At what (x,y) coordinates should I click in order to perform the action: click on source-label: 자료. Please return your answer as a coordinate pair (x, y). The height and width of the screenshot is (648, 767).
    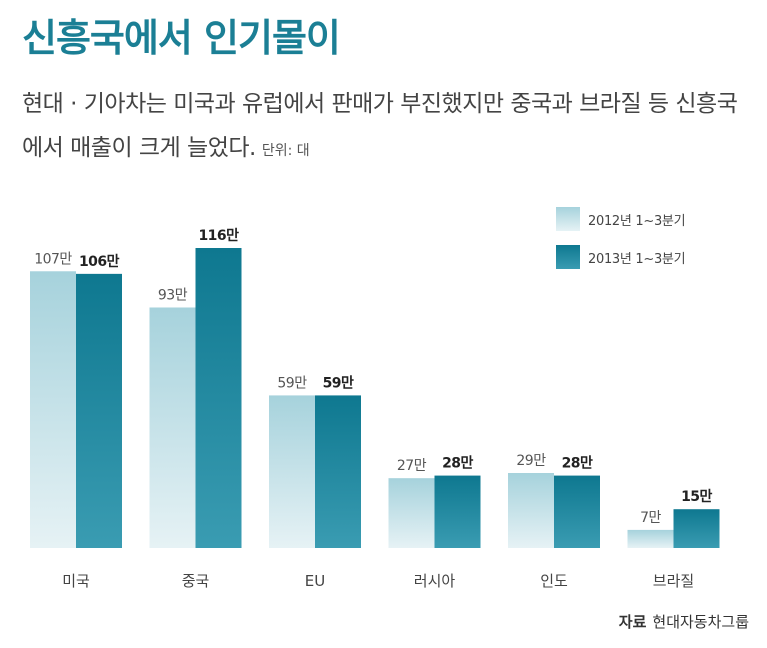
    Looking at the image, I should click on (632, 622).